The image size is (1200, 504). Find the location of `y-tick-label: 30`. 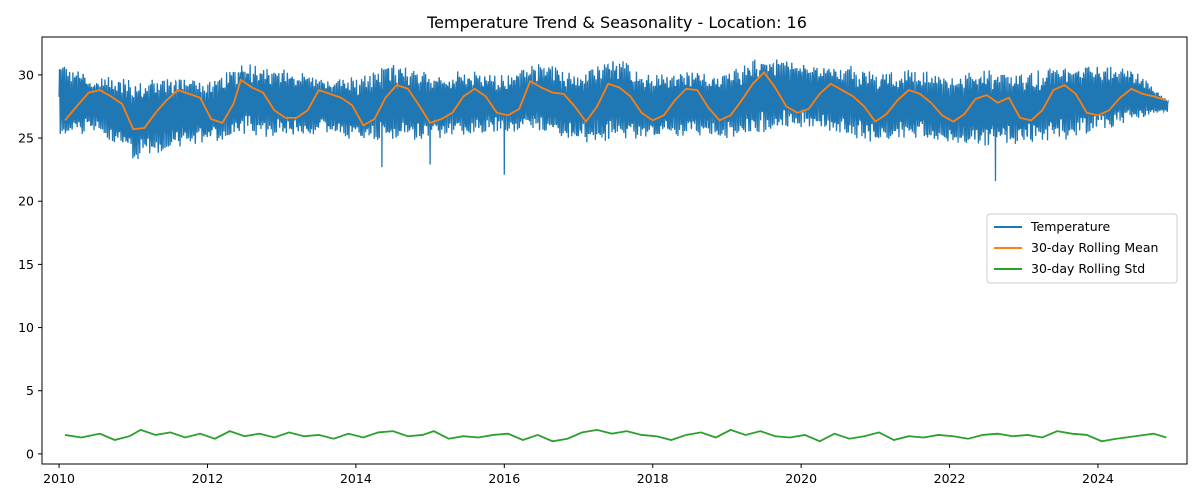

y-tick-label: 30 is located at coordinates (26, 74).